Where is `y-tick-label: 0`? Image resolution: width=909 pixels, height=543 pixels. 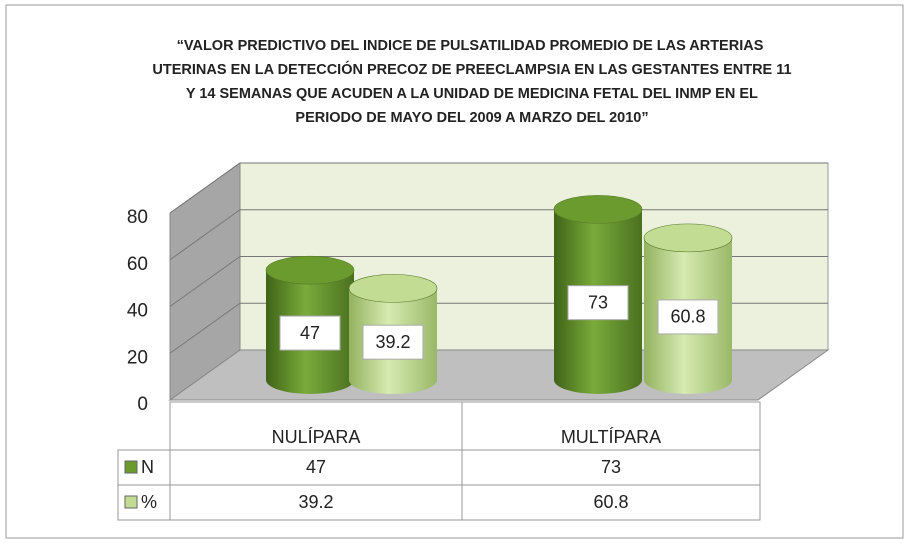 y-tick-label: 0 is located at coordinates (142, 404).